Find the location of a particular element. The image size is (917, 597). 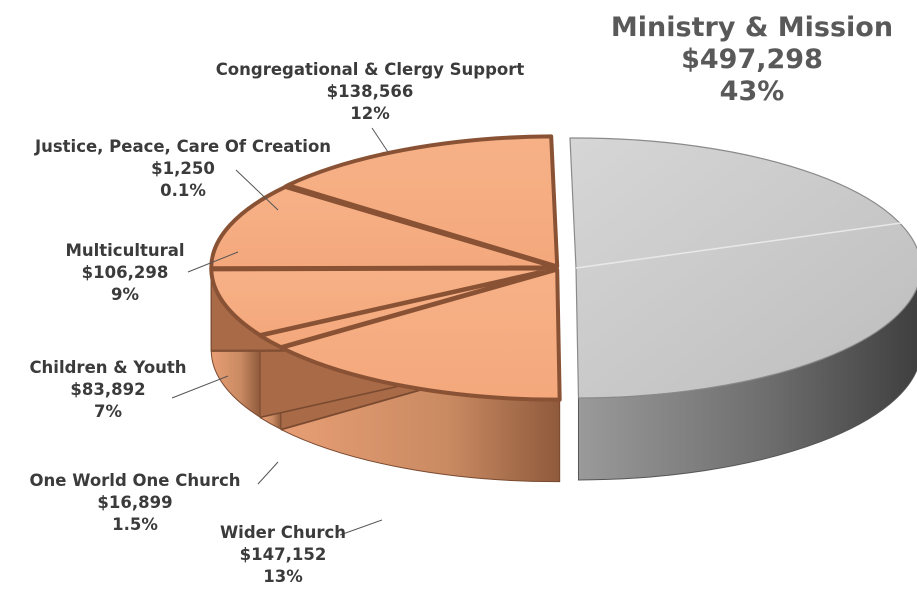

slice-label-percent: 7% is located at coordinates (108, 411).